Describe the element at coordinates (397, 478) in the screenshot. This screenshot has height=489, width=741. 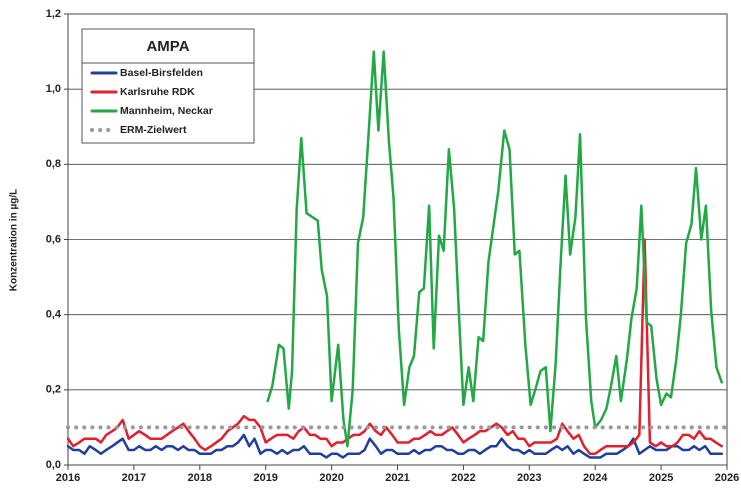
I see `x-tick-label: 2021` at that location.